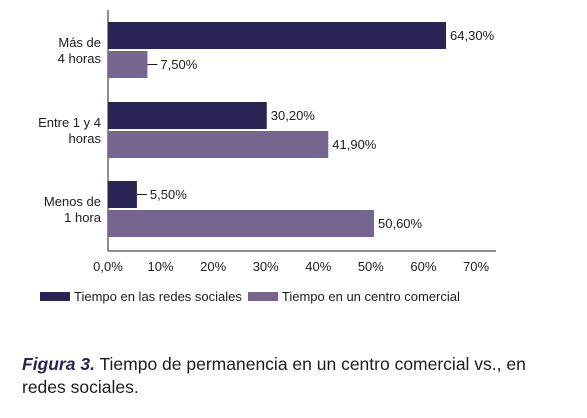  I want to click on x-tick-1: 10%, so click(161, 266).